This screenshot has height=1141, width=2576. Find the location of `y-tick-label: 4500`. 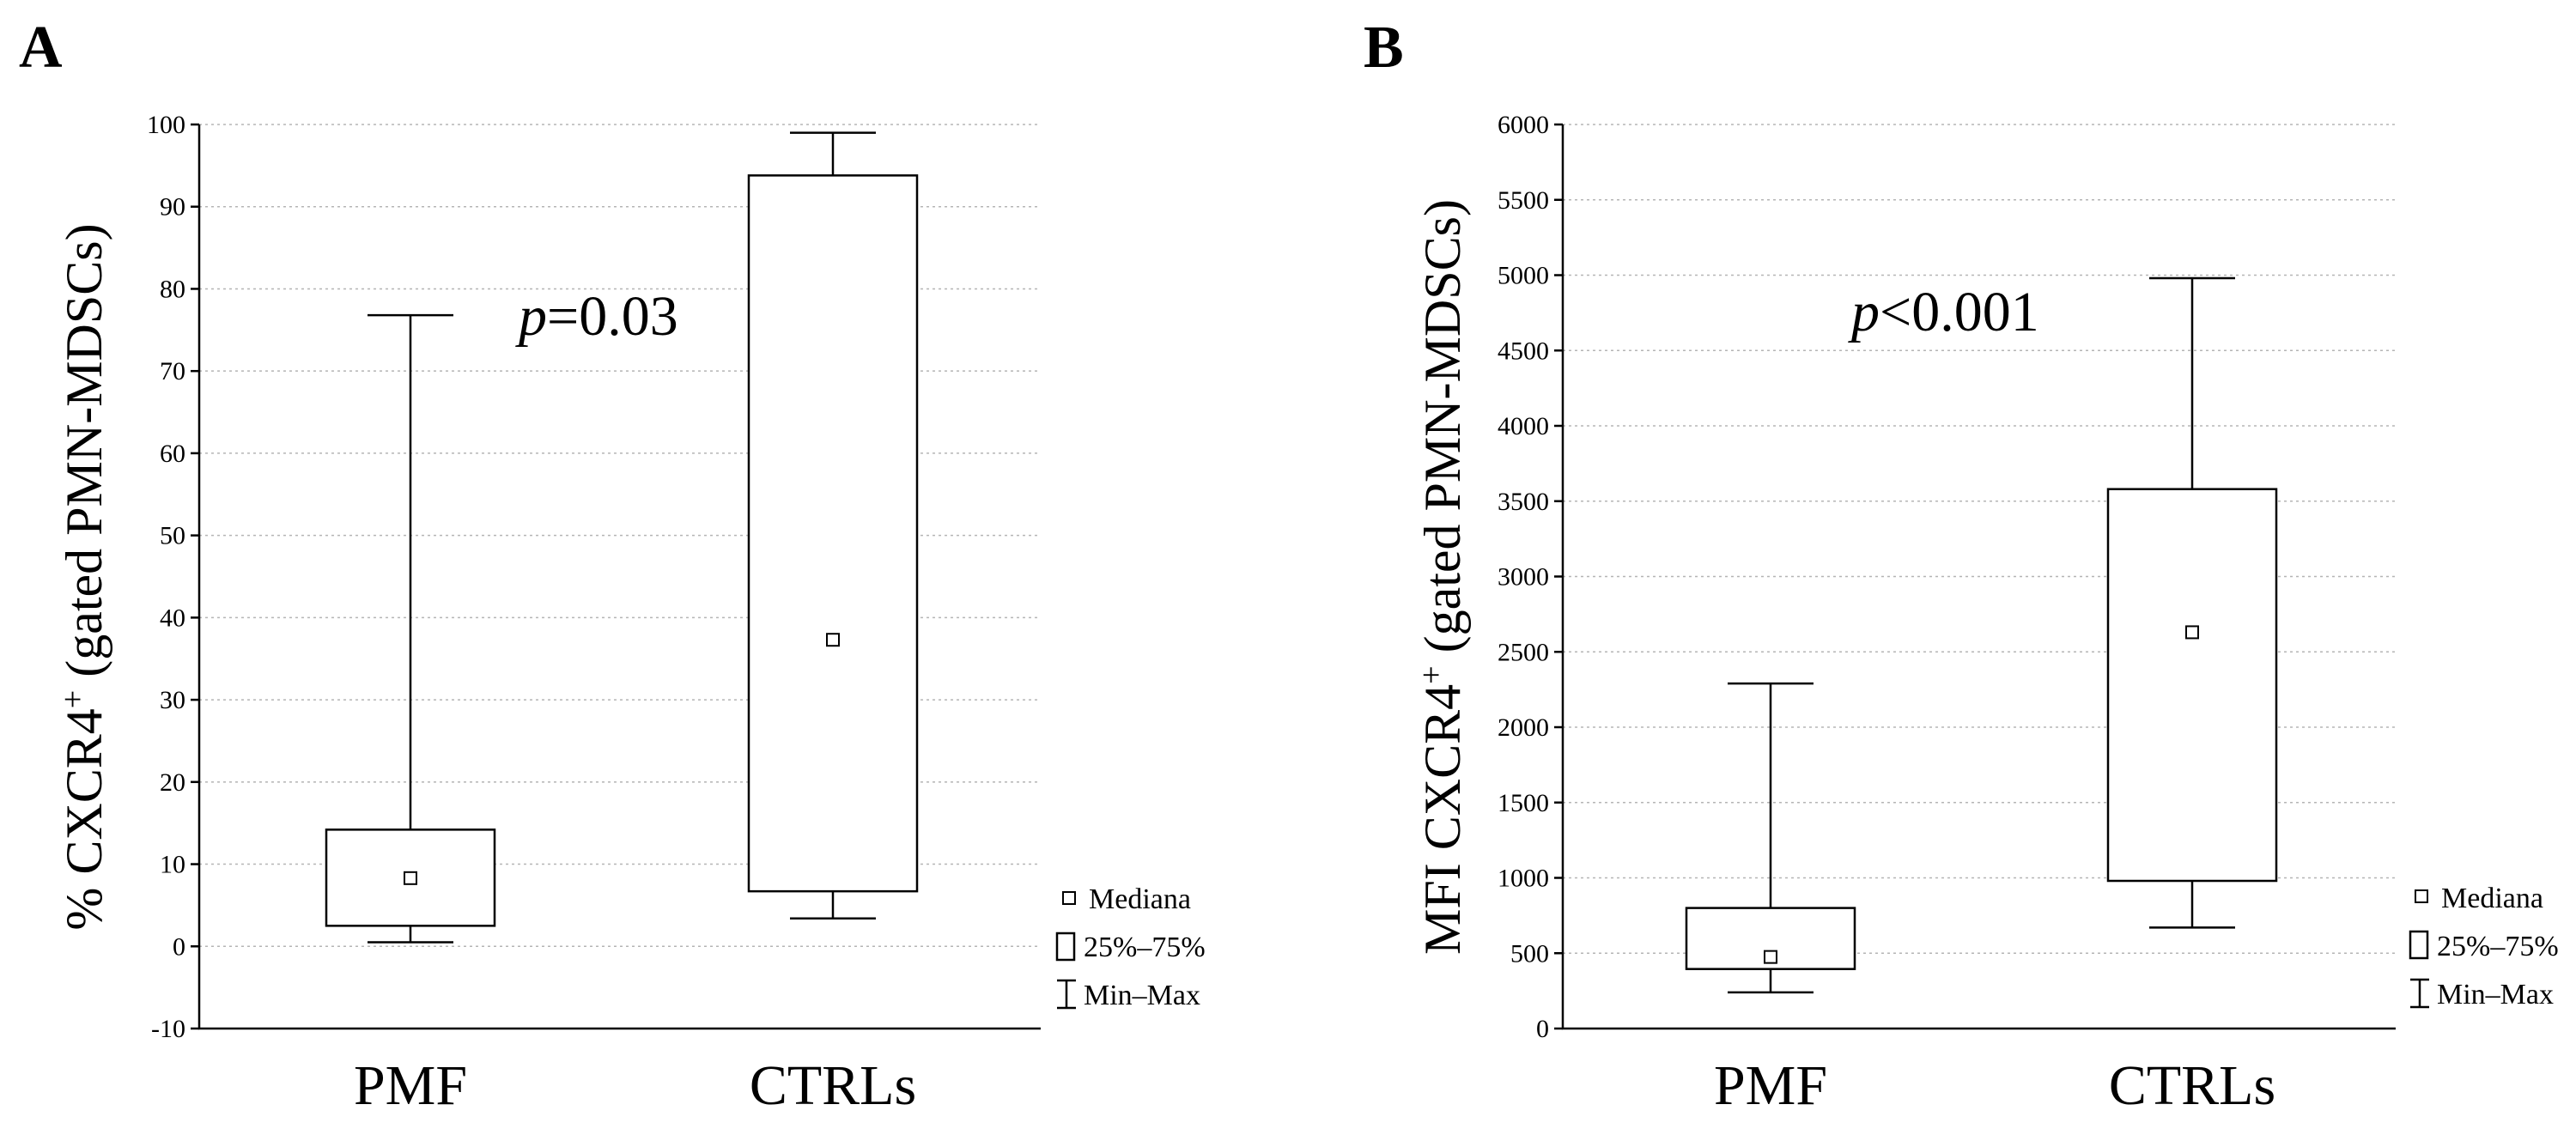

y-tick-label: 4500 is located at coordinates (1524, 351).